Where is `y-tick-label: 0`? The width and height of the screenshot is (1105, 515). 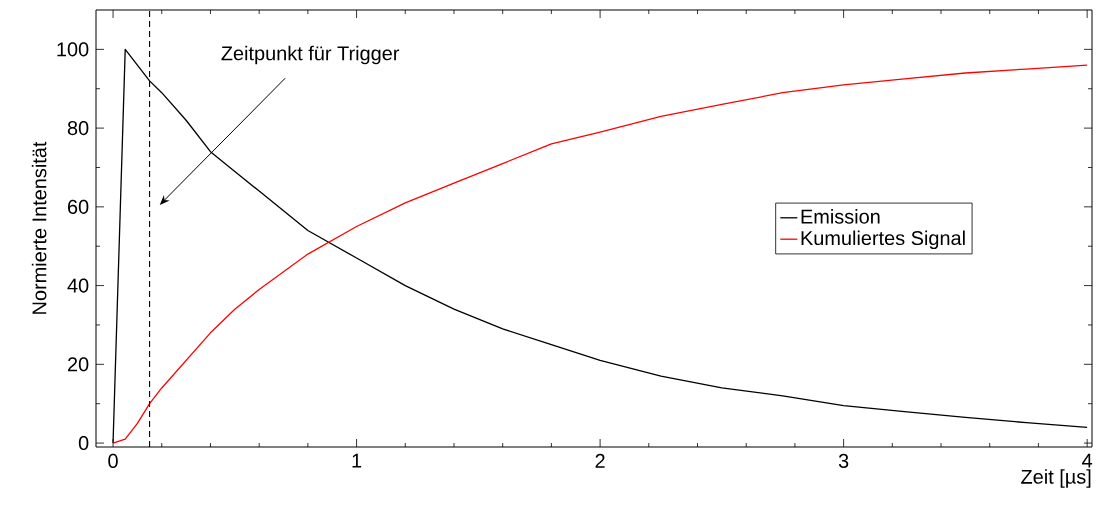 y-tick-label: 0 is located at coordinates (83, 443).